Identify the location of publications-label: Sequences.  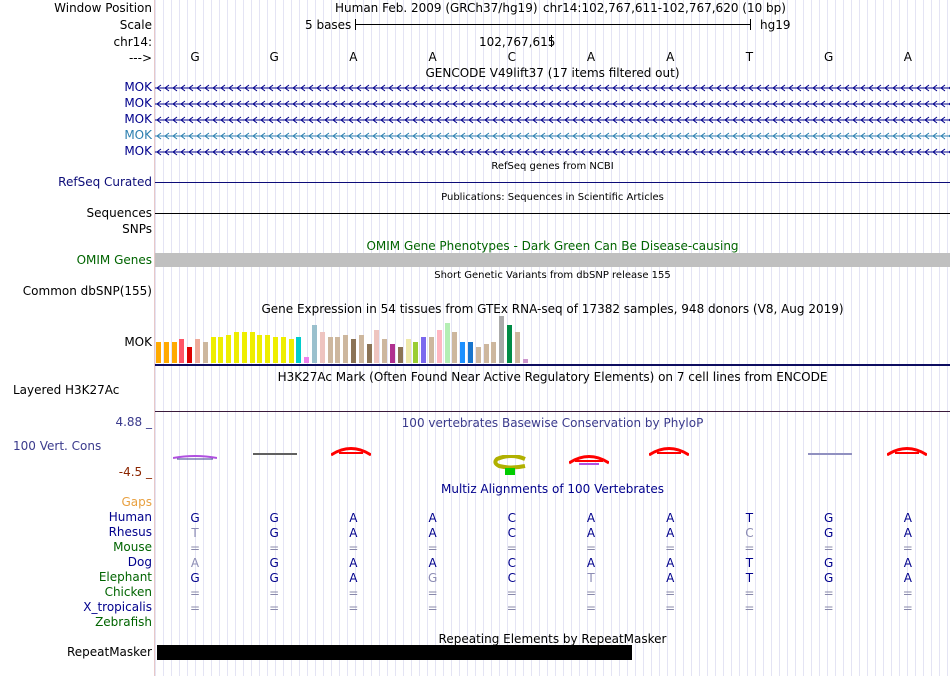
(119, 213).